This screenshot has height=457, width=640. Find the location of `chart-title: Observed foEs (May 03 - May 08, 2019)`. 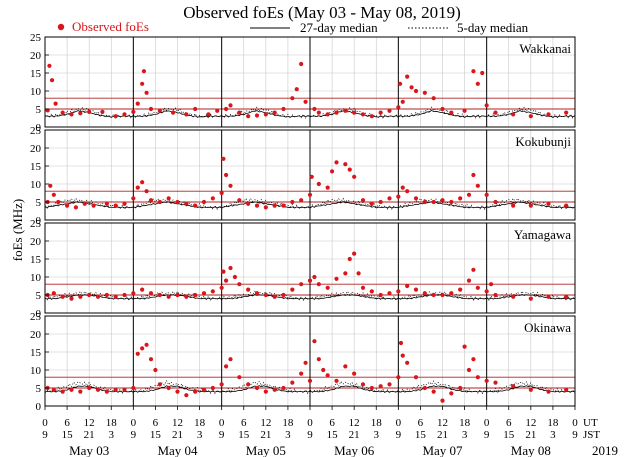

chart-title: Observed foEs (May 03 - May 08, 2019) is located at coordinates (322, 12).